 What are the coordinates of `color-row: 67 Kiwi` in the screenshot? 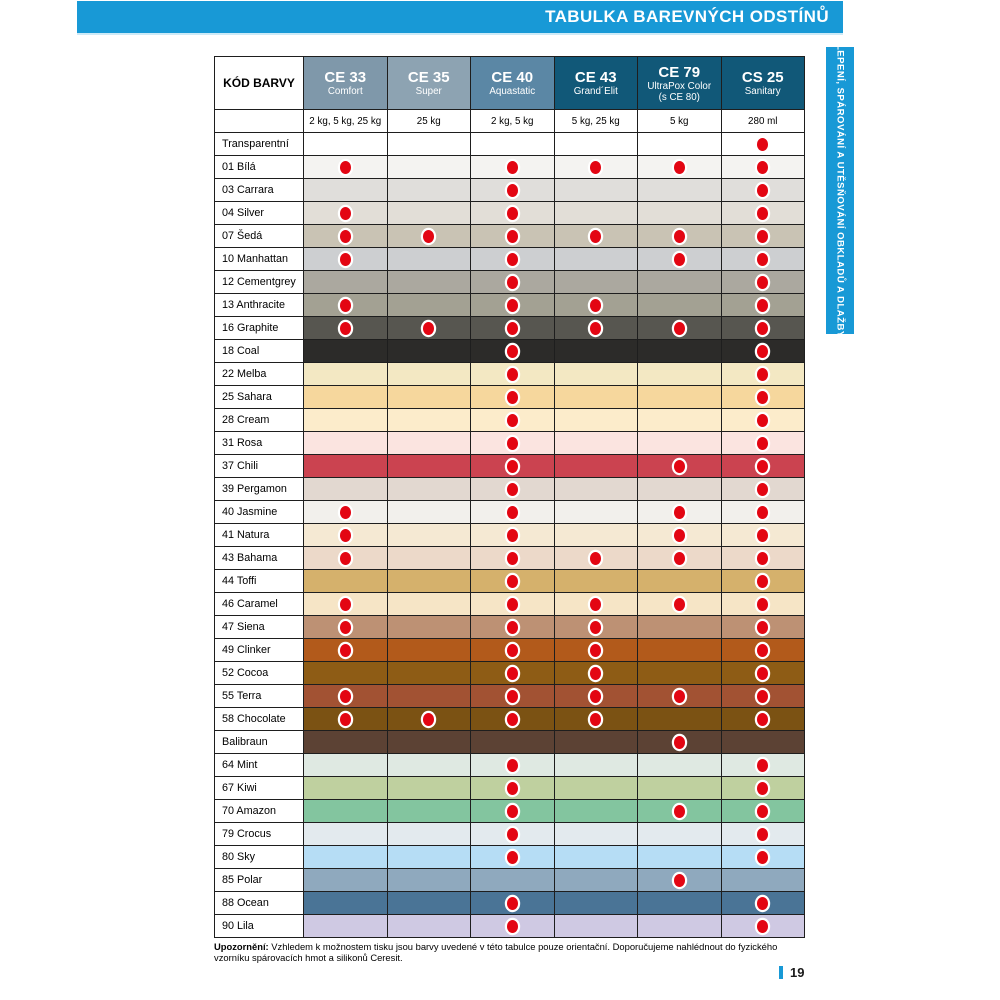 It's located at (510, 788).